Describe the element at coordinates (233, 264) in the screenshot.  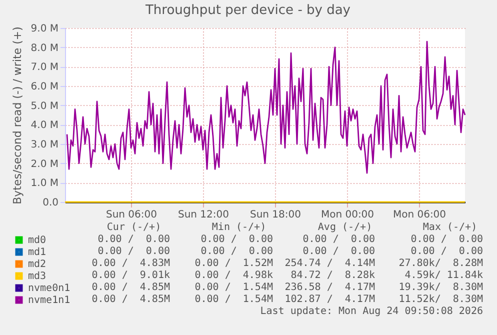
I see `text: 0.00 / 1.52M` at that location.